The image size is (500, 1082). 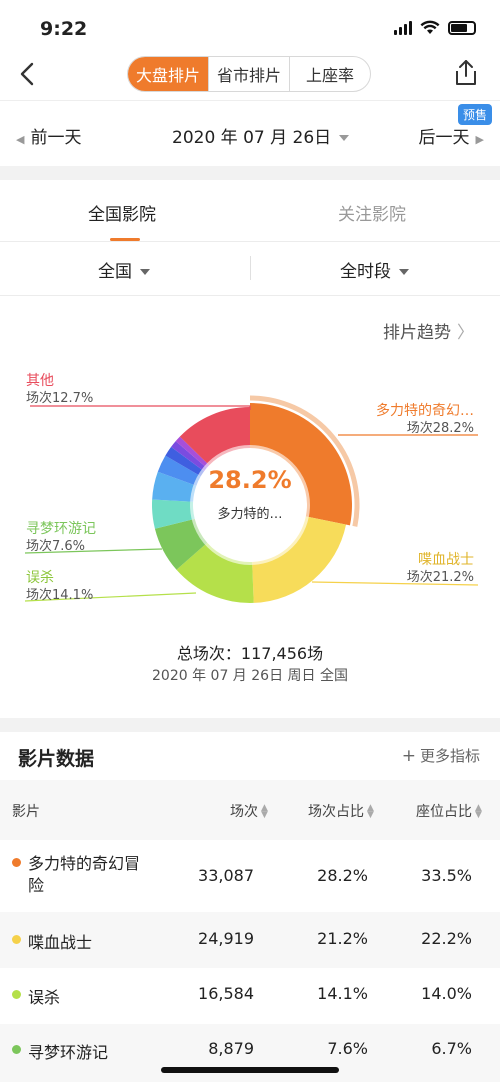 I want to click on slice-label-share: 场次28.2%, so click(x=440, y=428).